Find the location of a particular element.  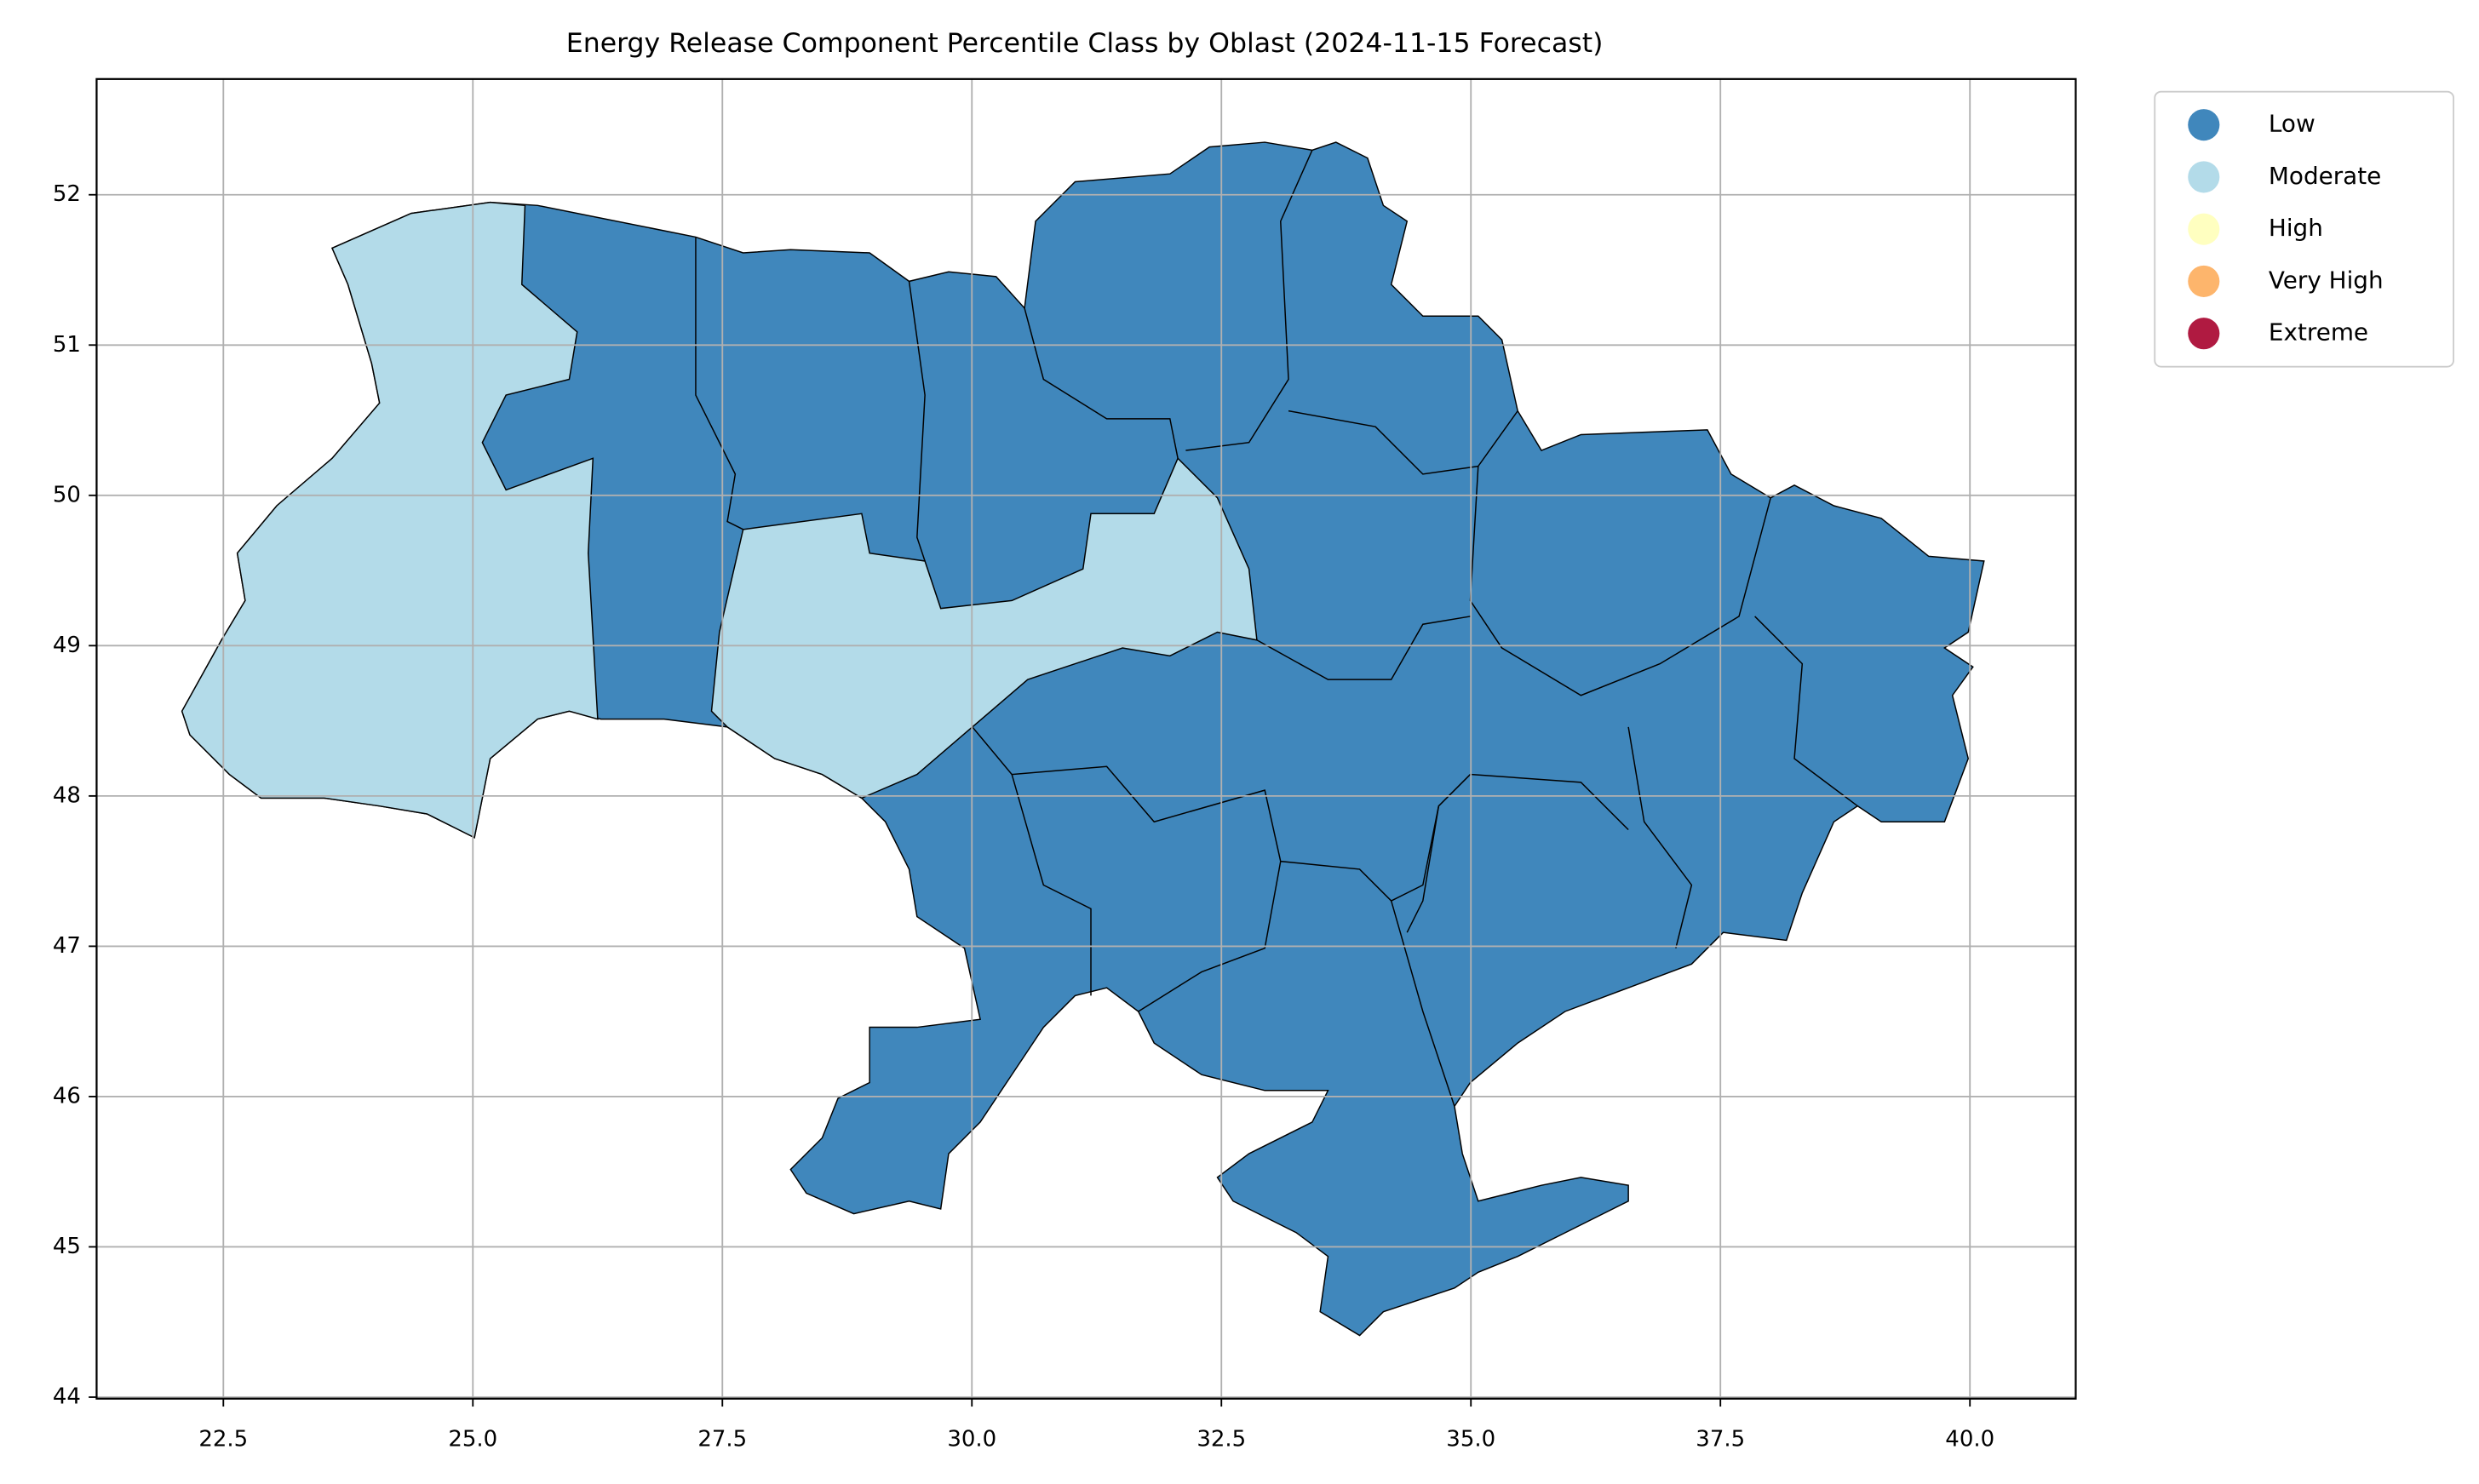

x-tick-label: 37.5 is located at coordinates (1720, 1439).